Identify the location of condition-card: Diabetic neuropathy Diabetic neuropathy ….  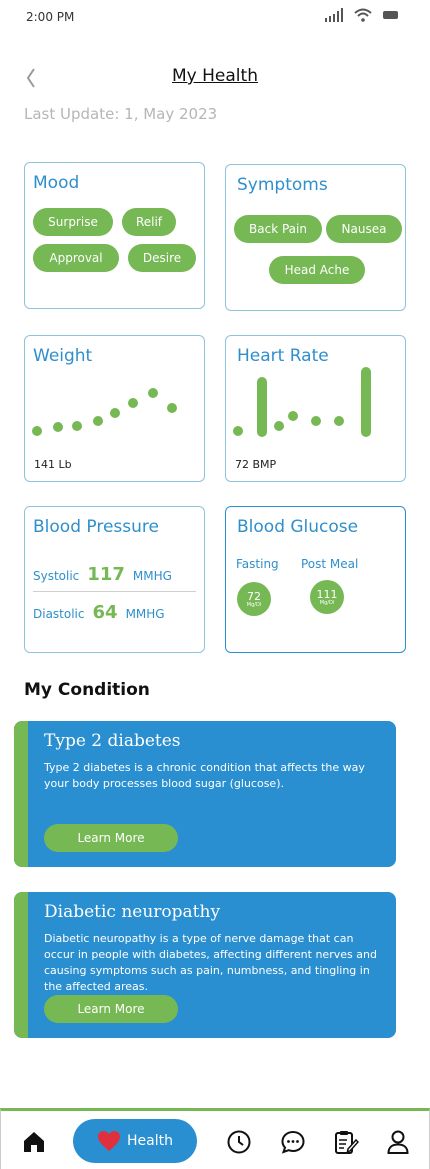
(205, 965).